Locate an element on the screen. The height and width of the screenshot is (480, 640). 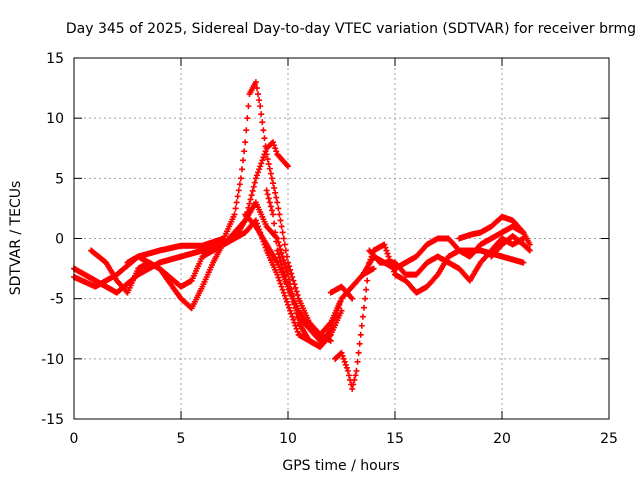
x-axis-label: GPS time / hours is located at coordinates (340, 466).